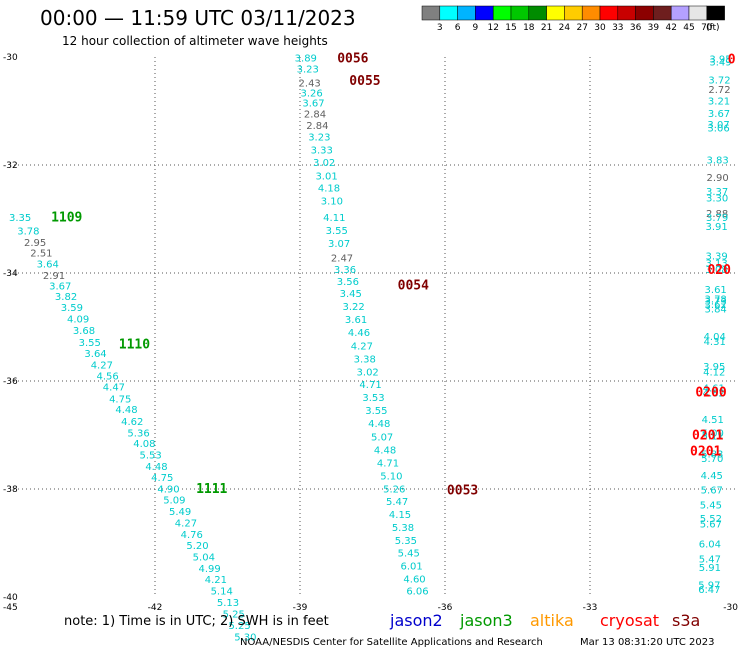 This screenshot has height=650, width=740. What do you see at coordinates (216, 580) in the screenshot?
I see `wave-height-value: 4.21` at bounding box center [216, 580].